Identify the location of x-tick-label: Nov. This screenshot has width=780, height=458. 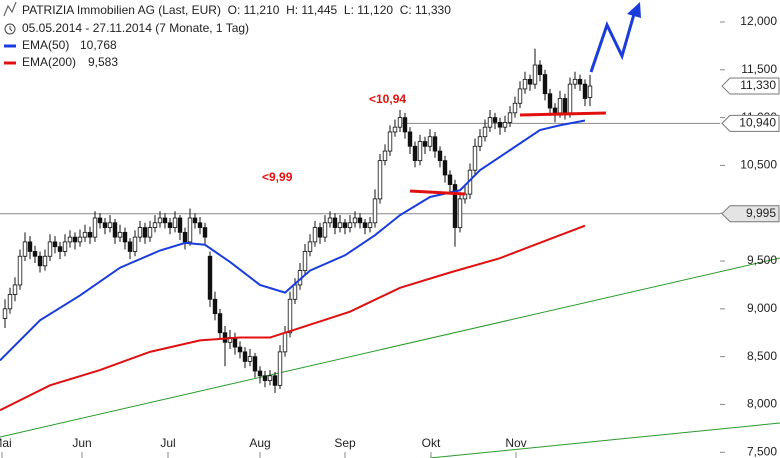
(515, 443).